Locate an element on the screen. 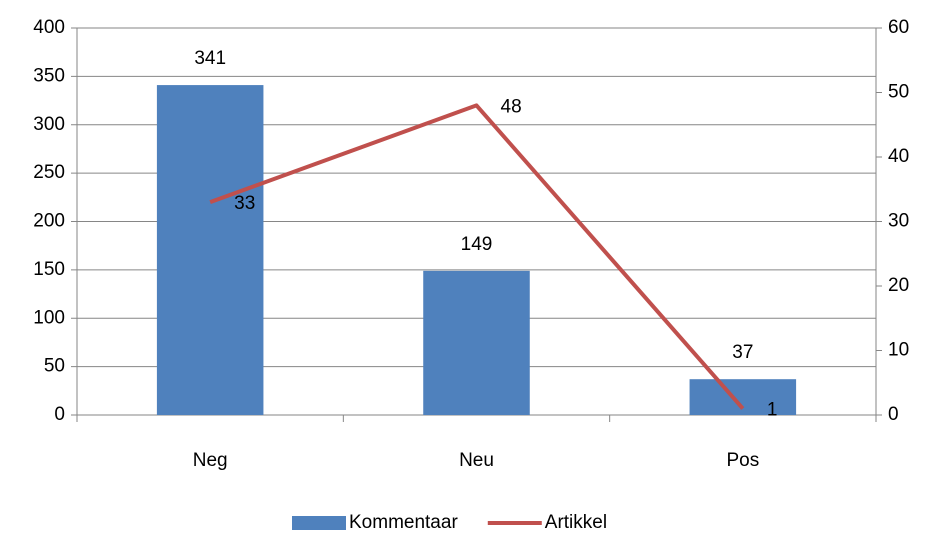 The width and height of the screenshot is (930, 533). y2-tick-label: 10 is located at coordinates (898, 350).